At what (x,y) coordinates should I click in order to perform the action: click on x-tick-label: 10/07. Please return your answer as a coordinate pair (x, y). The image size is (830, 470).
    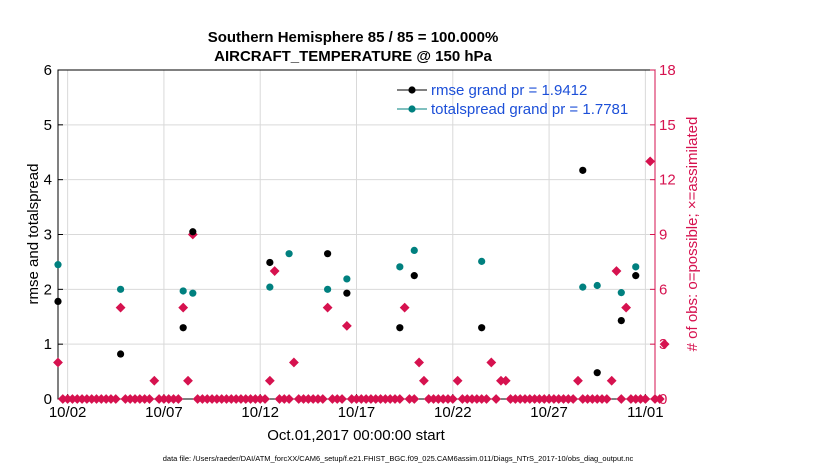
    Looking at the image, I should click on (164, 412).